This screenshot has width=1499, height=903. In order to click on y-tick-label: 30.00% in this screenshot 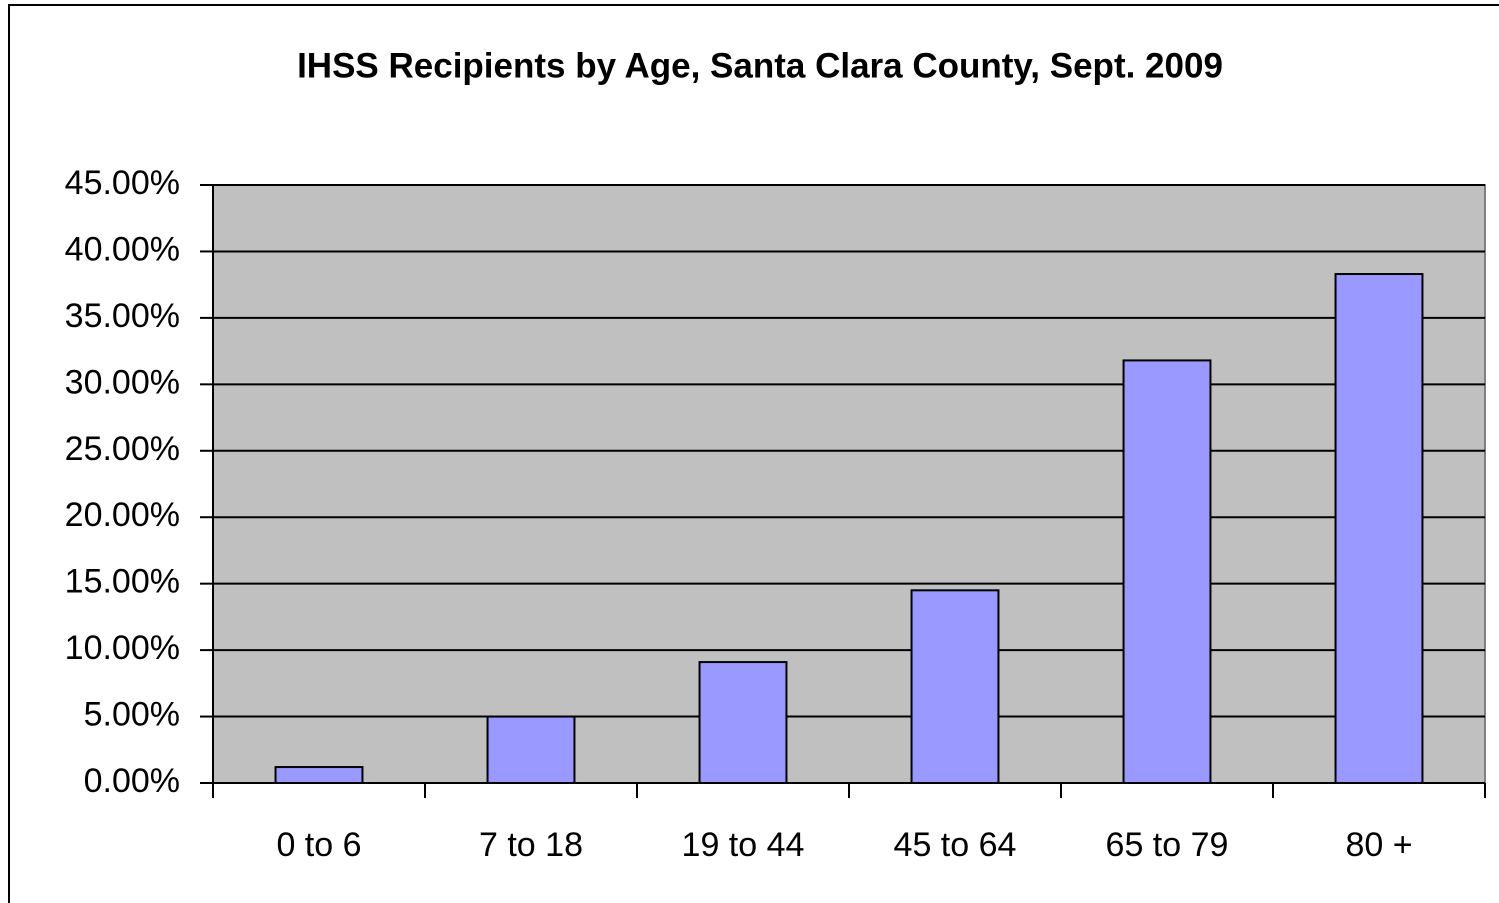, I will do `click(122, 382)`.